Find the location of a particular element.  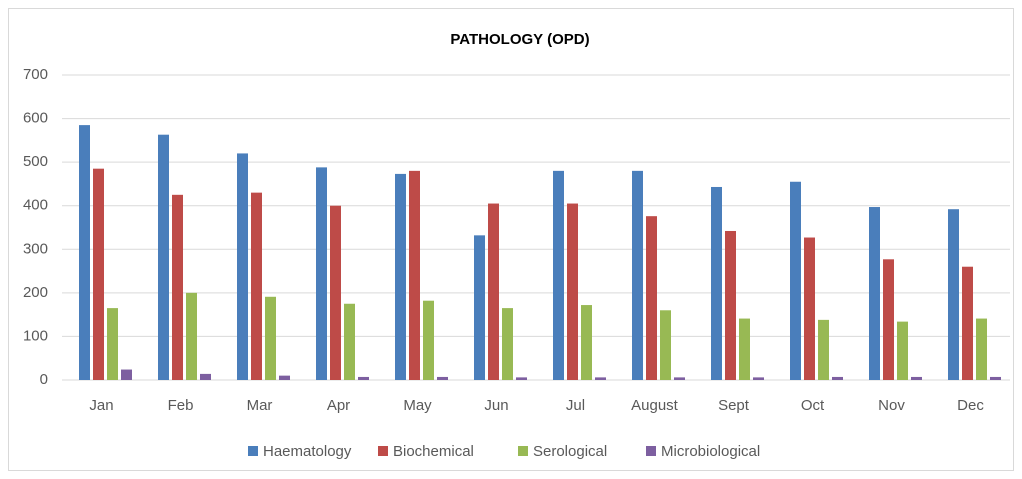

x-tick-label: Jan is located at coordinates (101, 405).